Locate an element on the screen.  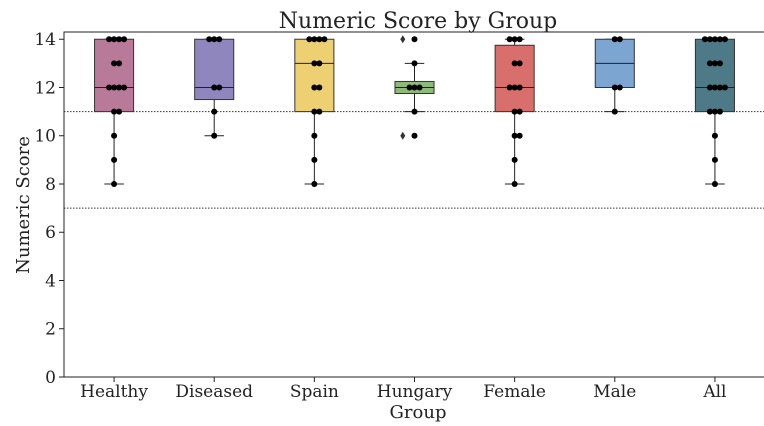
y-tick-label: 0 is located at coordinates (50, 378).